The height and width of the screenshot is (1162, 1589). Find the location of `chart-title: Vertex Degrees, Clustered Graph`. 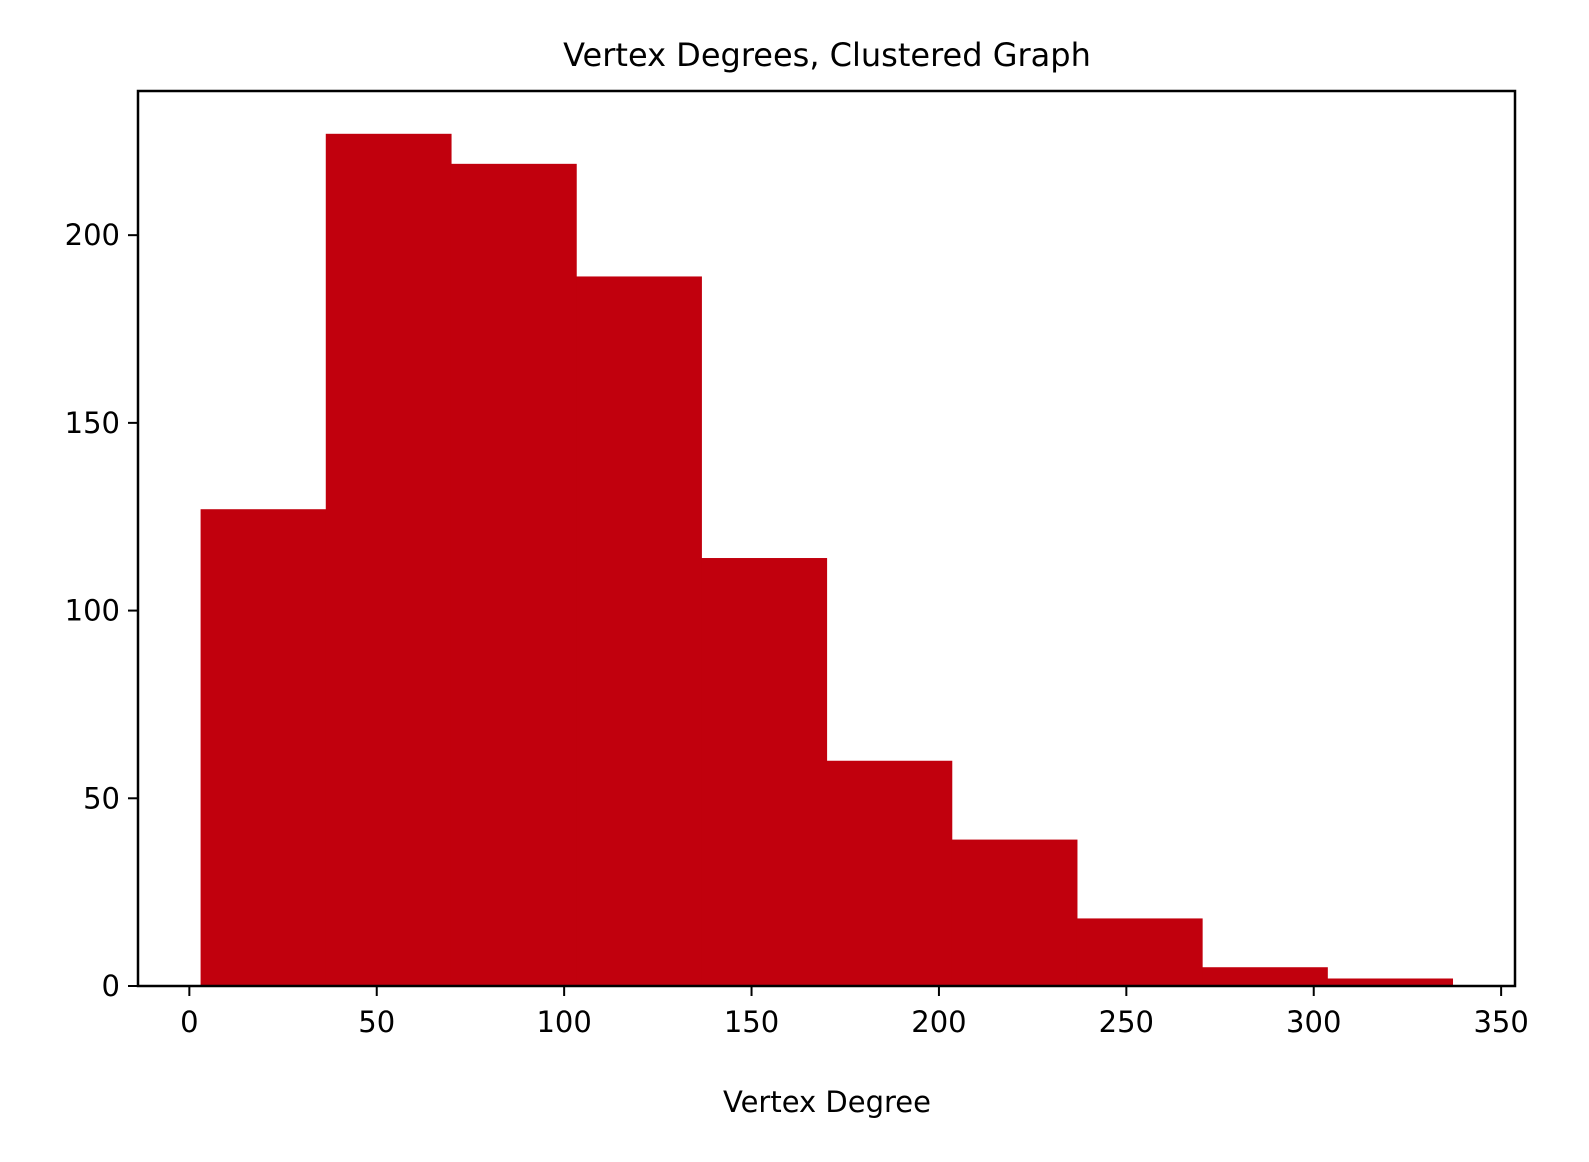

chart-title: Vertex Degrees, Clustered Graph is located at coordinates (827, 55).